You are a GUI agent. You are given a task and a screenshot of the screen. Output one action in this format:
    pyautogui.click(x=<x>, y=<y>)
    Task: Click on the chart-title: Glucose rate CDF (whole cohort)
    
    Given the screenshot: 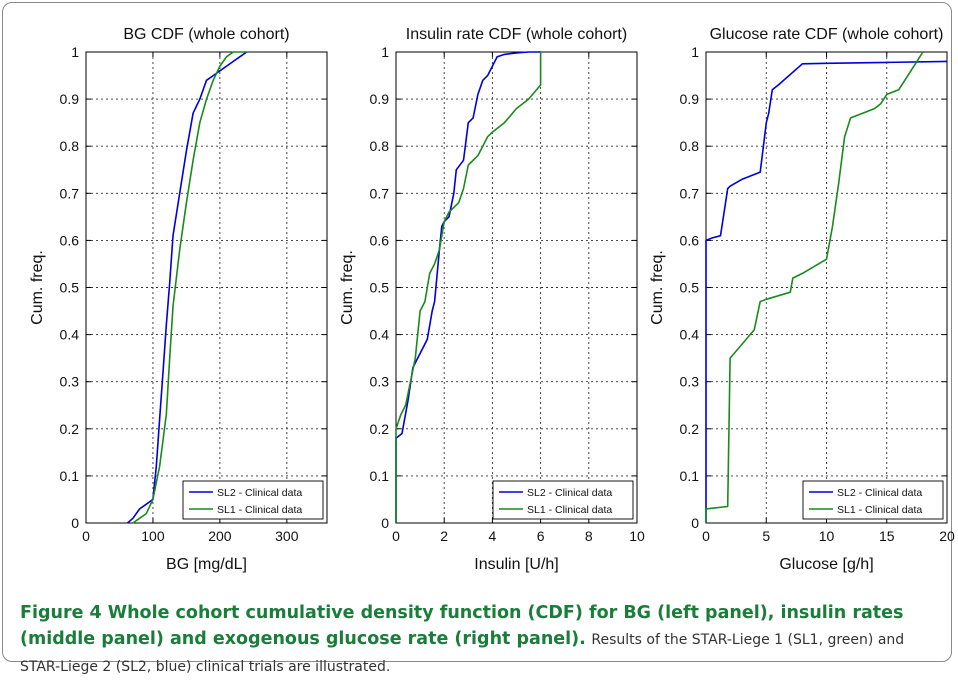 What is the action you would take?
    pyautogui.click(x=827, y=34)
    